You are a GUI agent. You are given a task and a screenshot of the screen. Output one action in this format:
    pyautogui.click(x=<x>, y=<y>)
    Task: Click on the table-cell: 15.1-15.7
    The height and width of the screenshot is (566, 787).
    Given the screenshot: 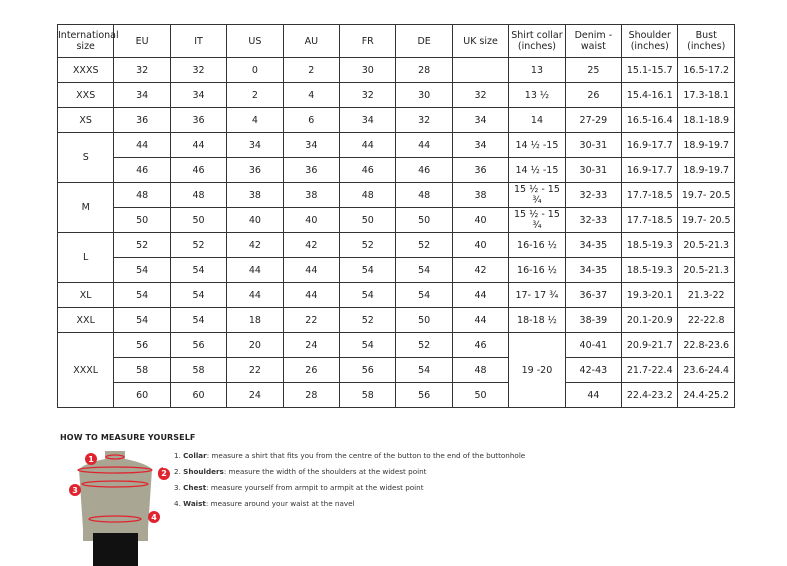 What is the action you would take?
    pyautogui.click(x=650, y=70)
    